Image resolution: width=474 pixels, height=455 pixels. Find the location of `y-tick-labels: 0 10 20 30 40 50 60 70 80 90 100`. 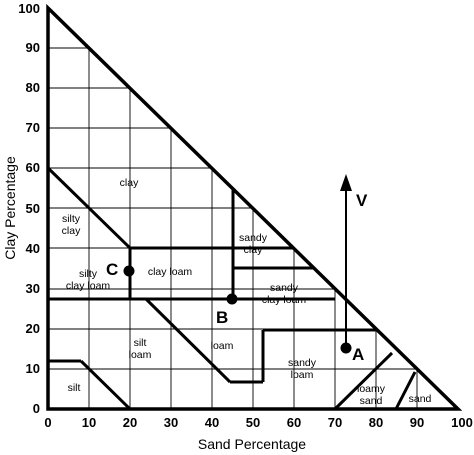

y-tick-labels: 0 10 20 30 40 50 60 70 80 90 100 is located at coordinates (29, 208).